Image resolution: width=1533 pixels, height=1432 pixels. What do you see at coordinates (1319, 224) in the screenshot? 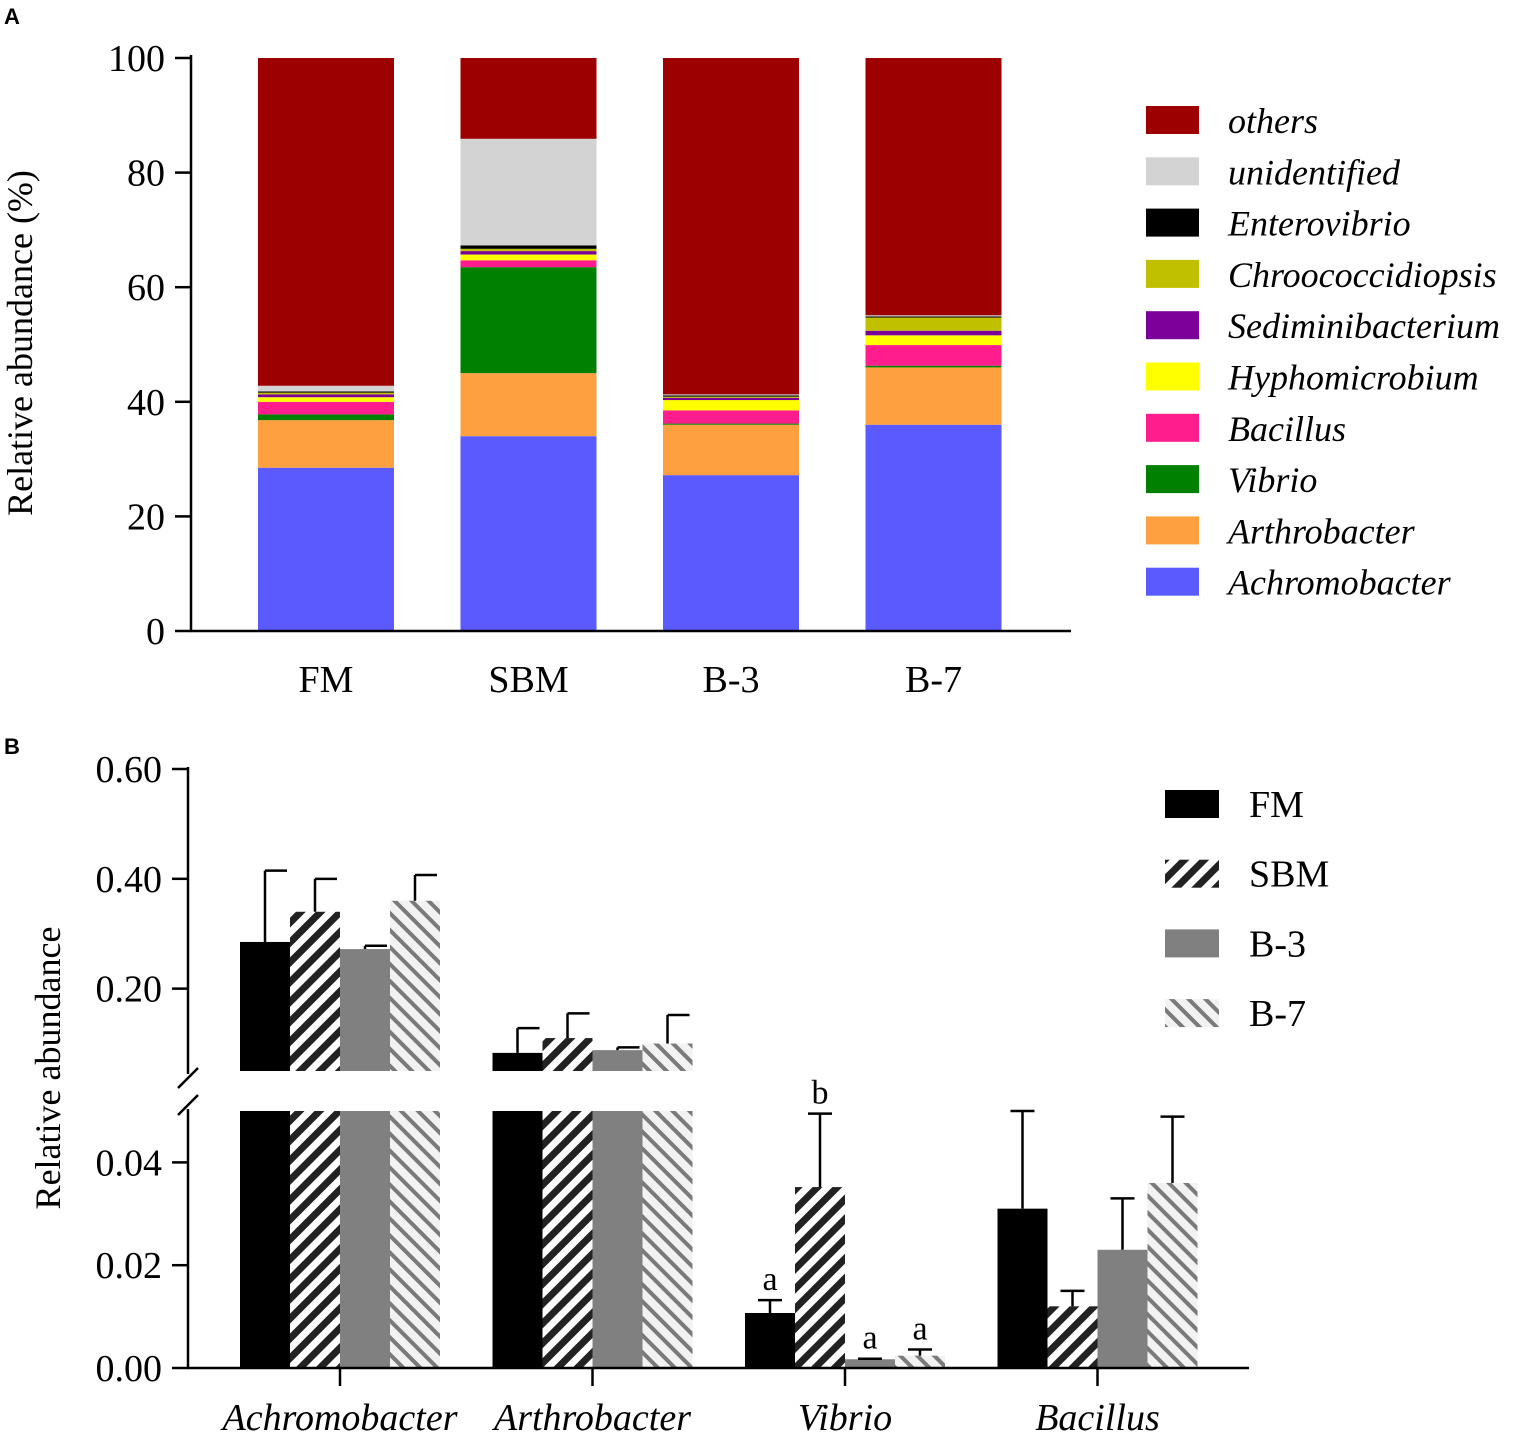
I see `legend-label-enterovibrio: Enterovibrio` at bounding box center [1319, 224].